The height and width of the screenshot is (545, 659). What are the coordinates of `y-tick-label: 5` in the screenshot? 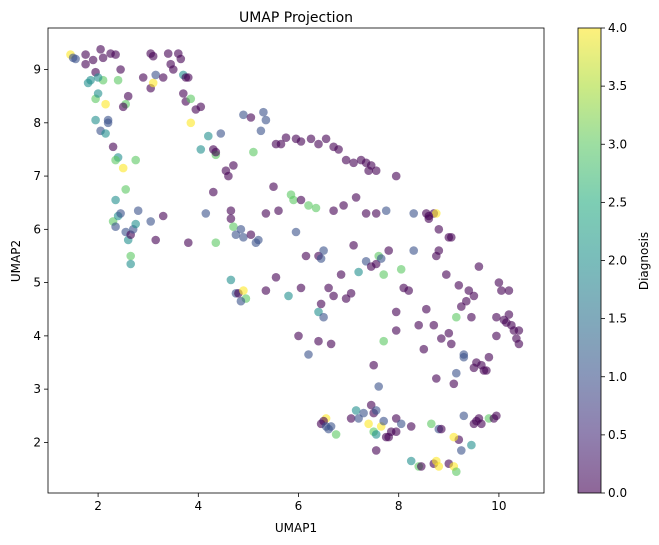 It's located at (37, 283).